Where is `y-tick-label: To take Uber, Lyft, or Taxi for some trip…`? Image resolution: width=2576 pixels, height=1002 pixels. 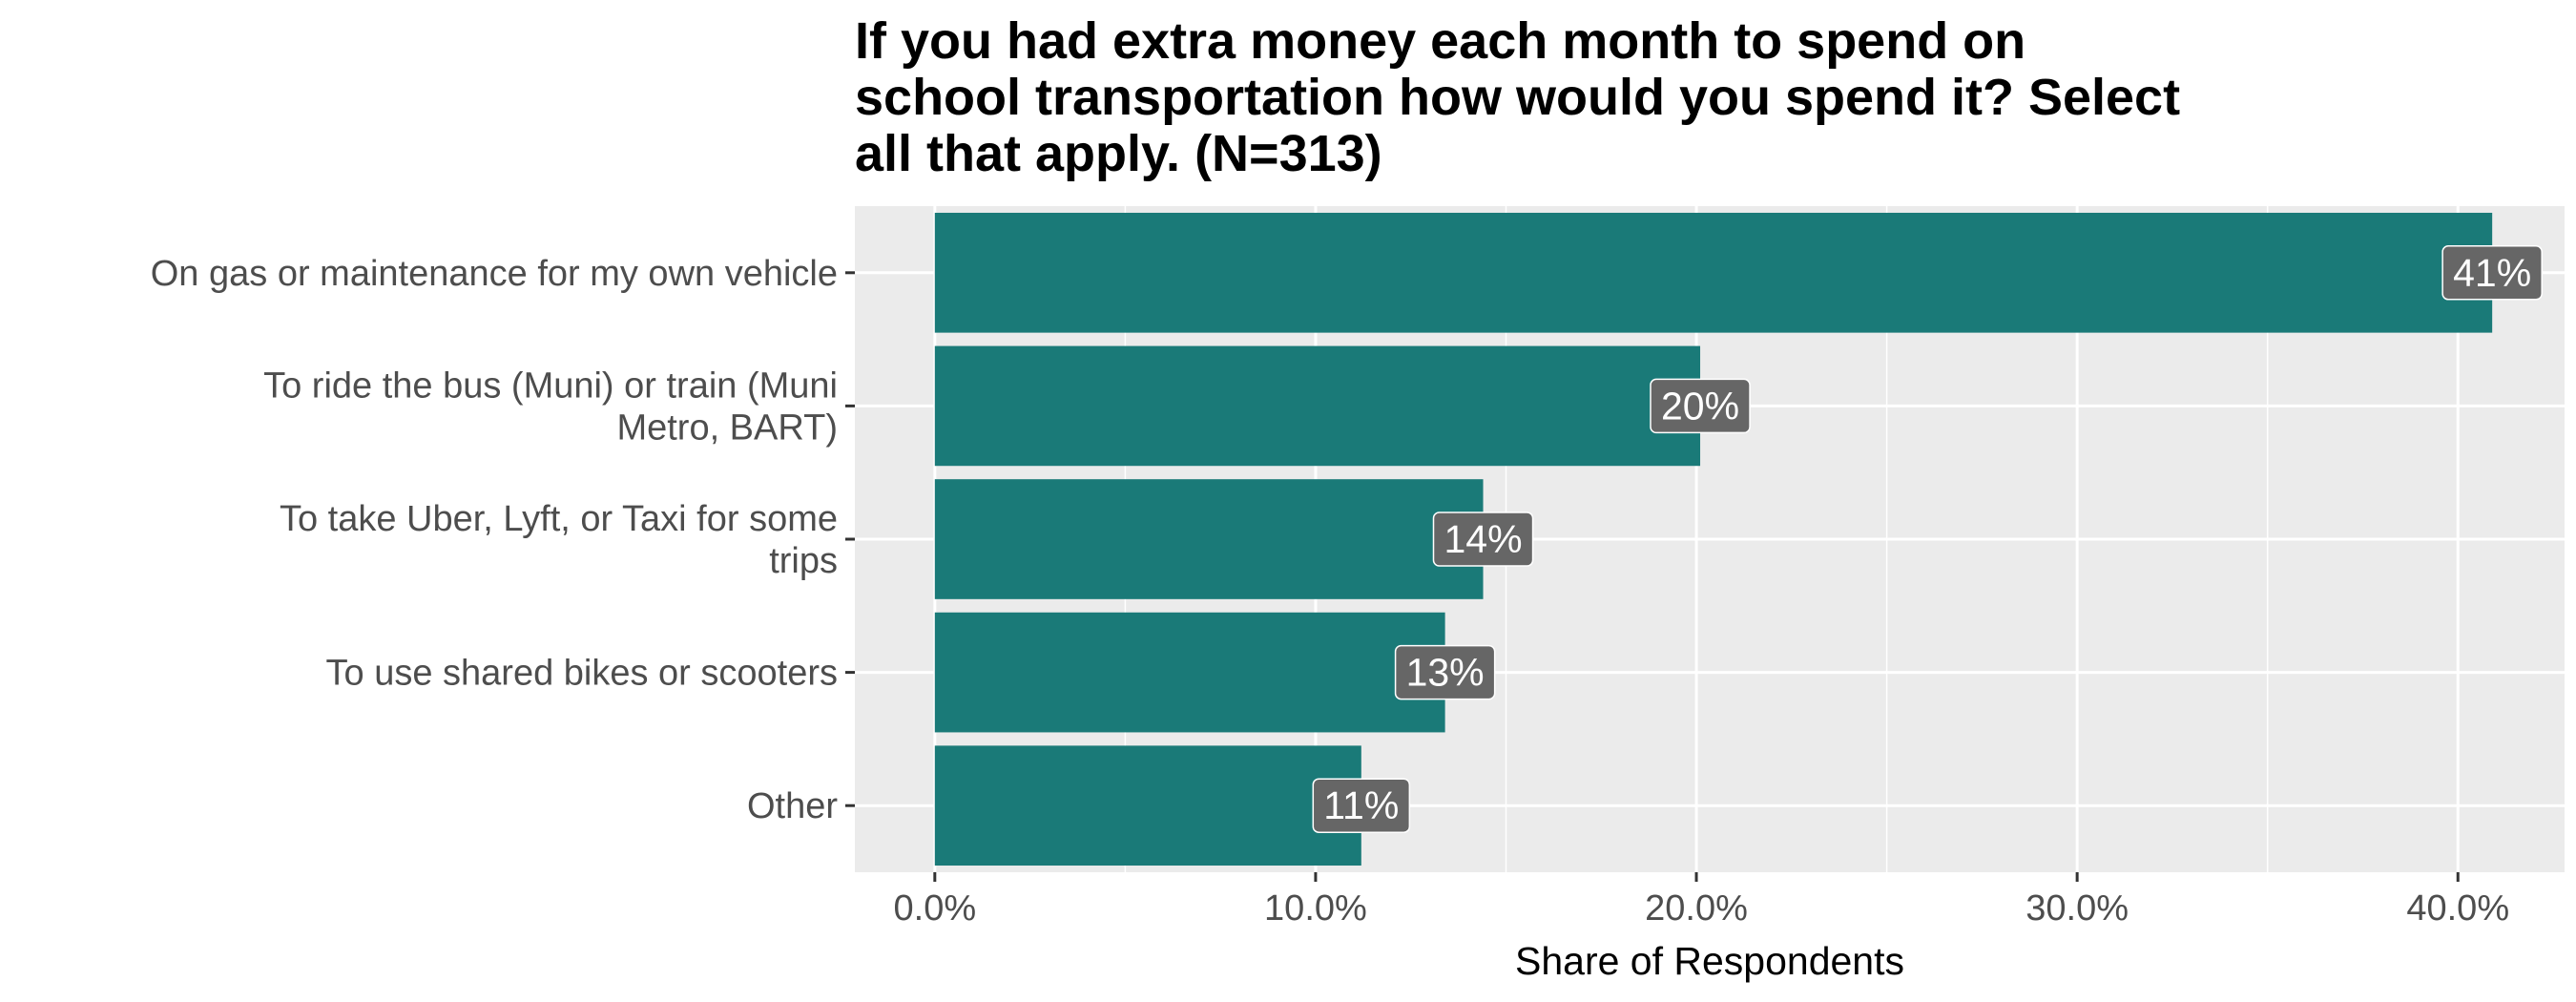 y-tick-label: To take Uber, Lyft, or Taxi for some trip… is located at coordinates (559, 540).